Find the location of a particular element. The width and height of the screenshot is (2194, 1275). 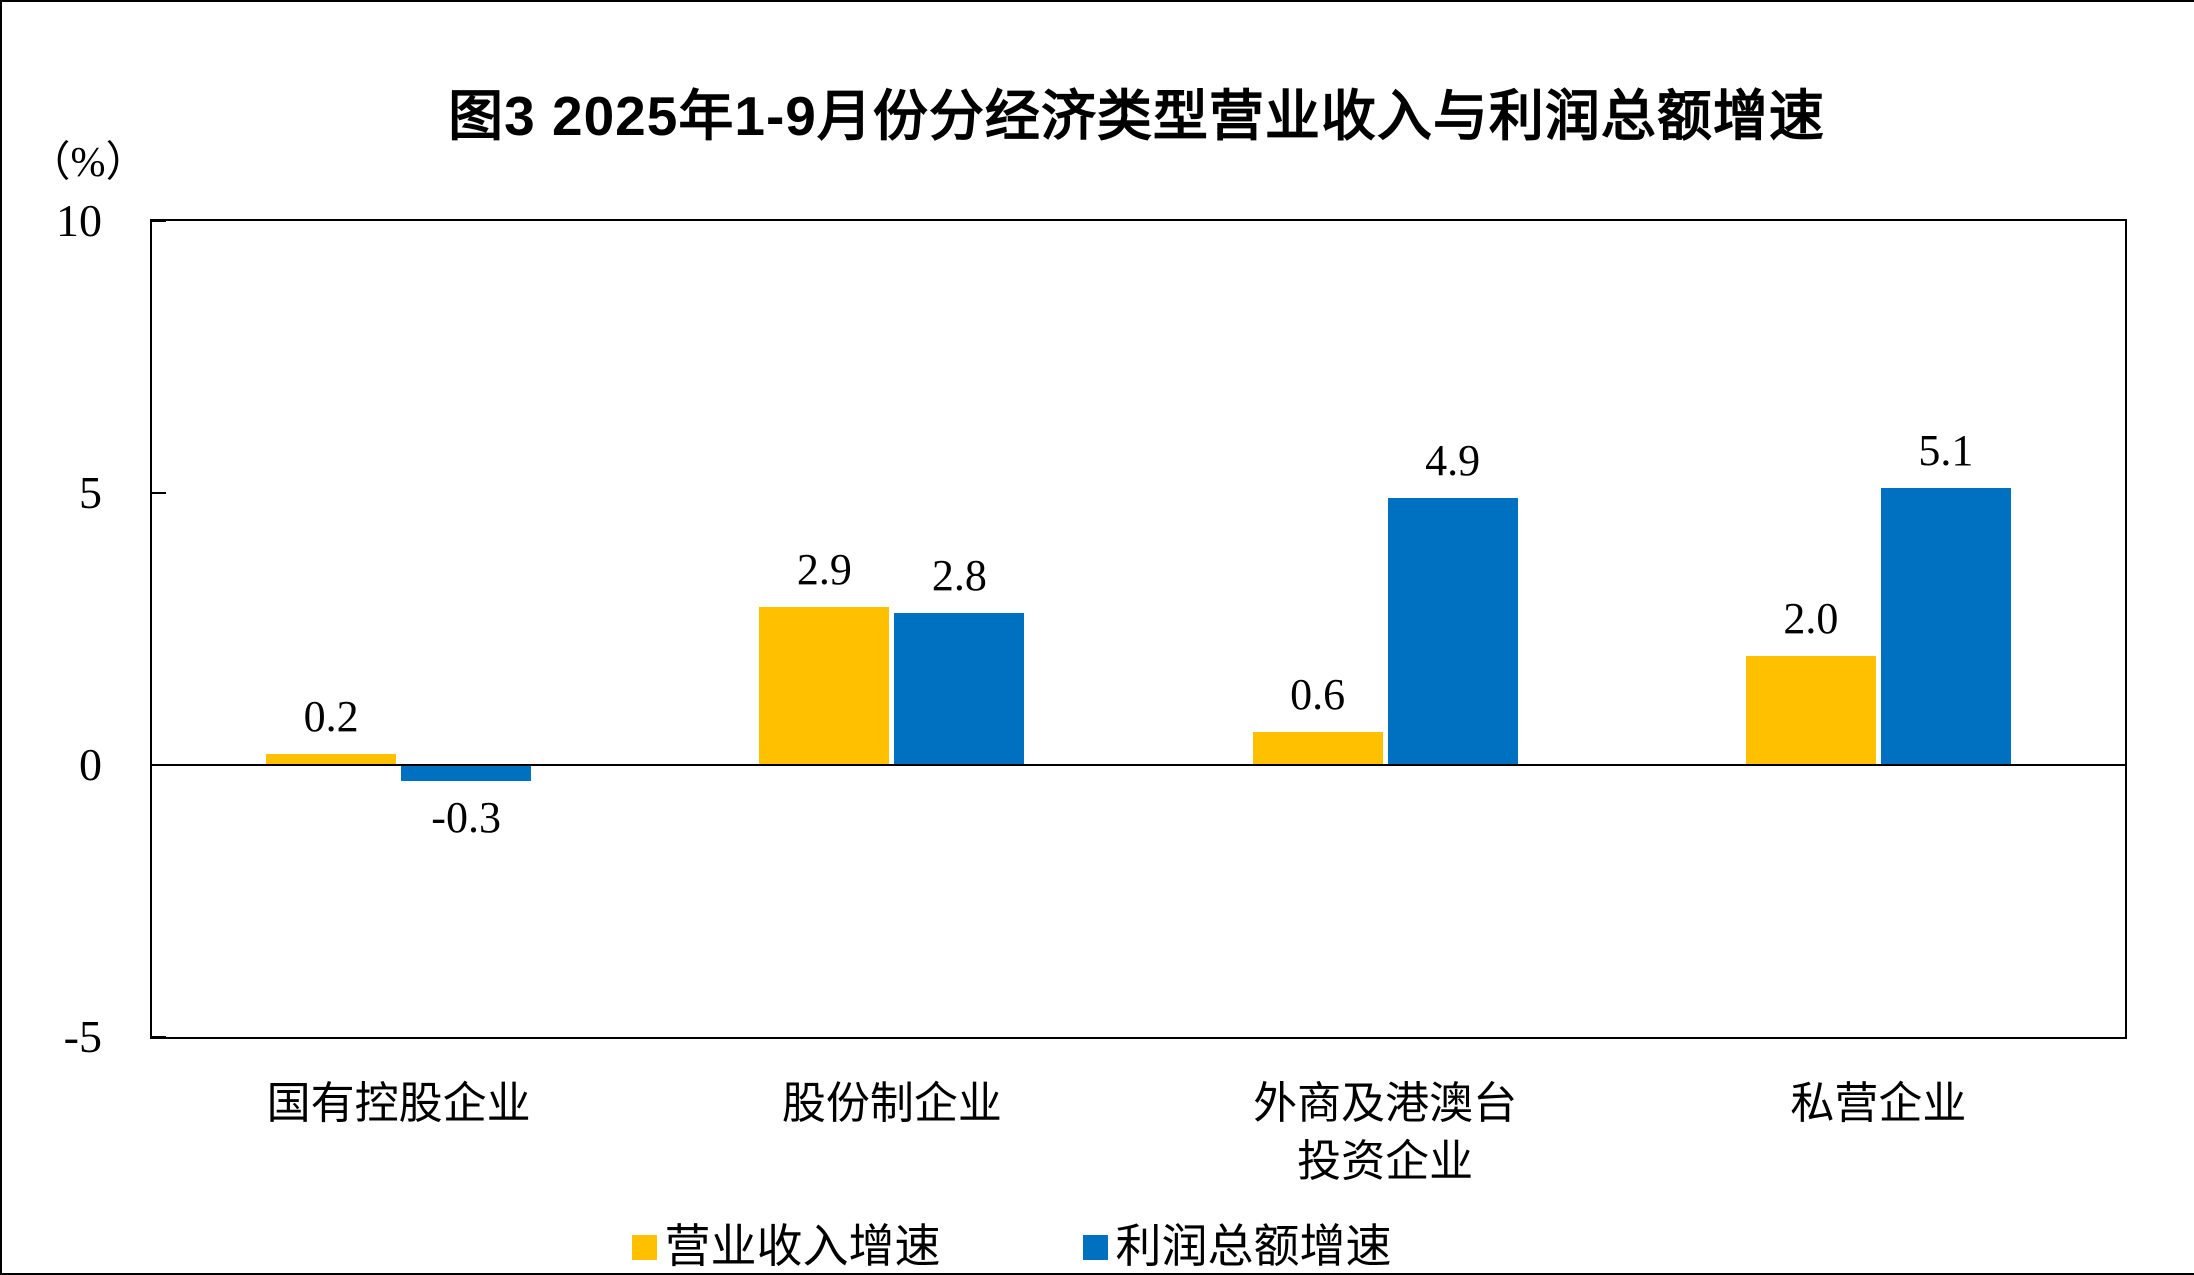

bar-series2-cat4 is located at coordinates (1945, 626).